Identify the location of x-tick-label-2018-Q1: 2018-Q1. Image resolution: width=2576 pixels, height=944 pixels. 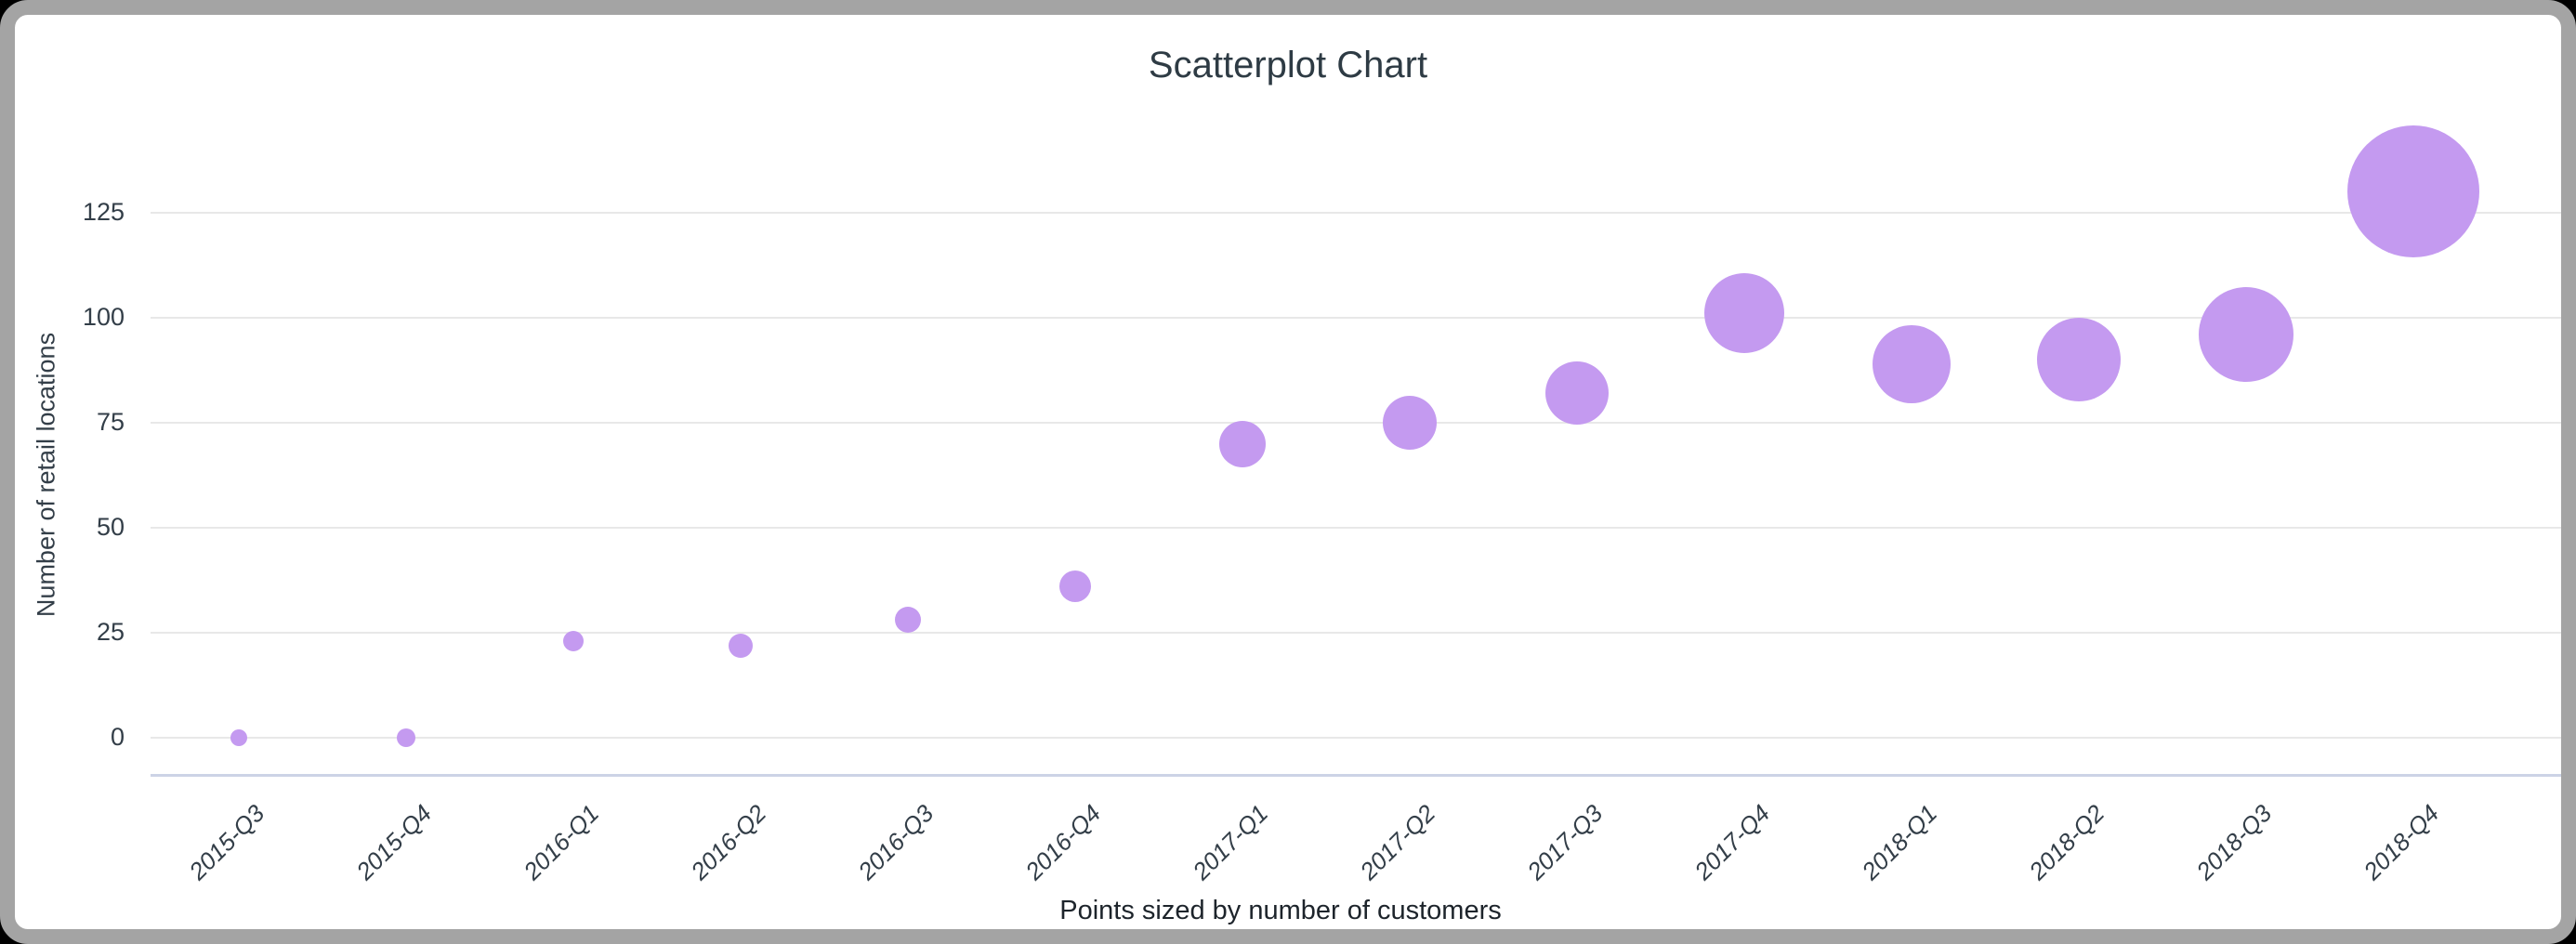
(1899, 842).